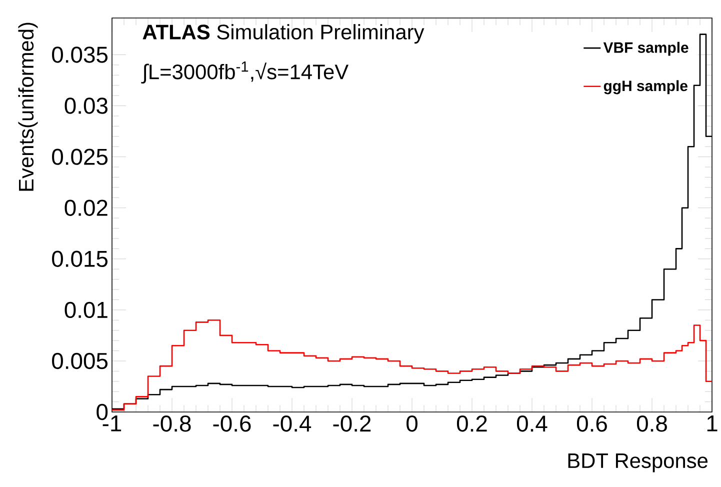  I want to click on annotation: ∫L=3000fb$^{-1}$,√s=14TeV, so click(245, 73).